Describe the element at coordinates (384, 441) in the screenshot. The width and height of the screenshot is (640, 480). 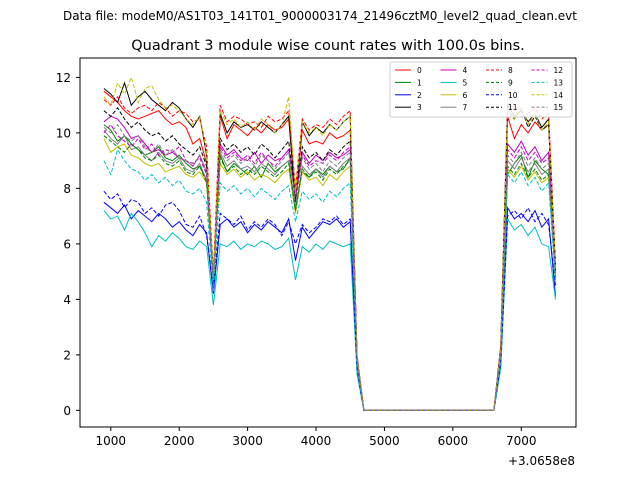
I see `x-tick-label: 5000` at that location.